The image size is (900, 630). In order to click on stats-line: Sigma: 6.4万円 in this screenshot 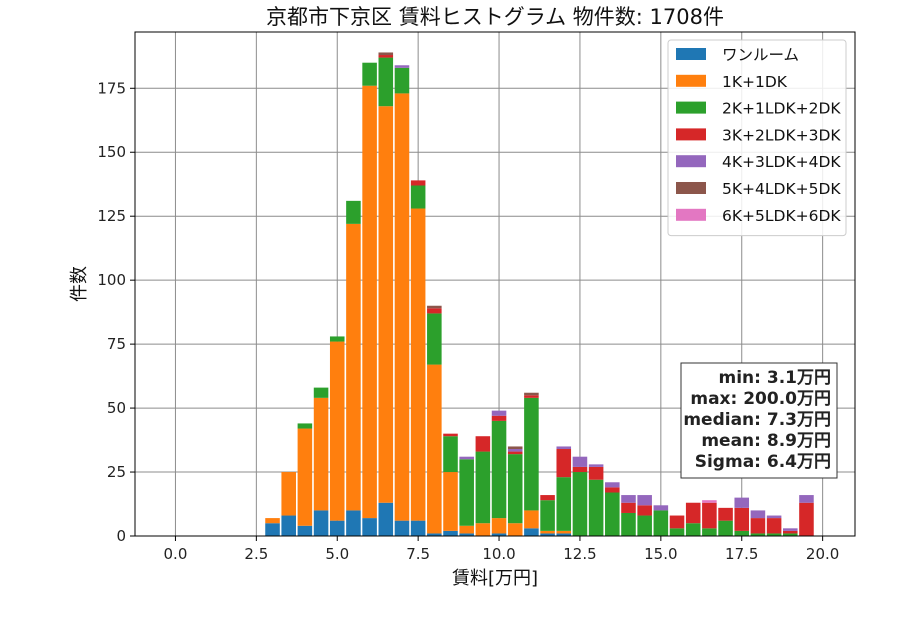, I will do `click(763, 462)`.